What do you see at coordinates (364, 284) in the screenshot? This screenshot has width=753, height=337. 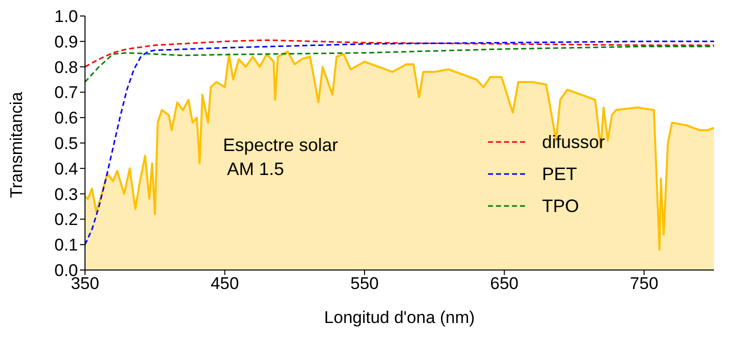 I see `x-tick-label: 550` at bounding box center [364, 284].